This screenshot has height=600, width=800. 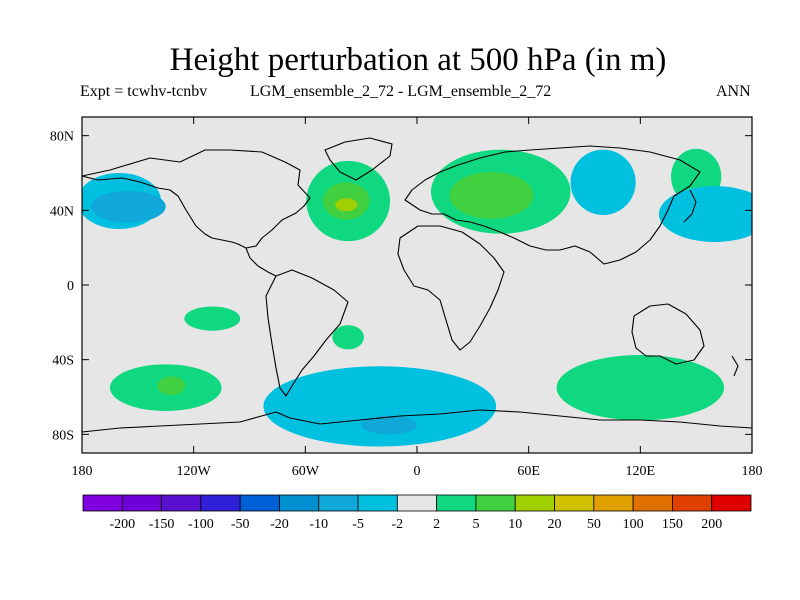 What do you see at coordinates (451, 288) in the screenshot?
I see `coast-africa` at bounding box center [451, 288].